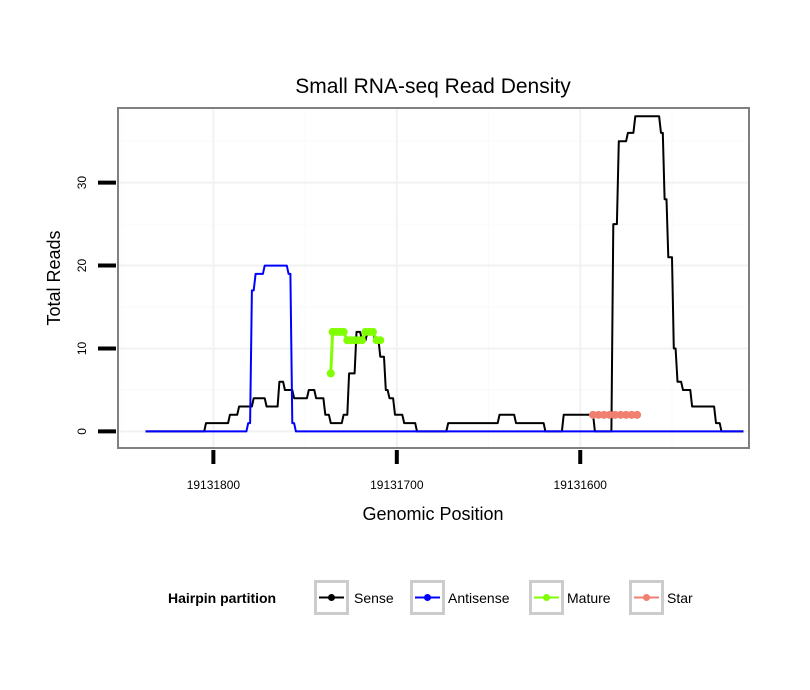 The image size is (810, 690). What do you see at coordinates (214, 485) in the screenshot?
I see `x-tick-label: 19131800` at bounding box center [214, 485].